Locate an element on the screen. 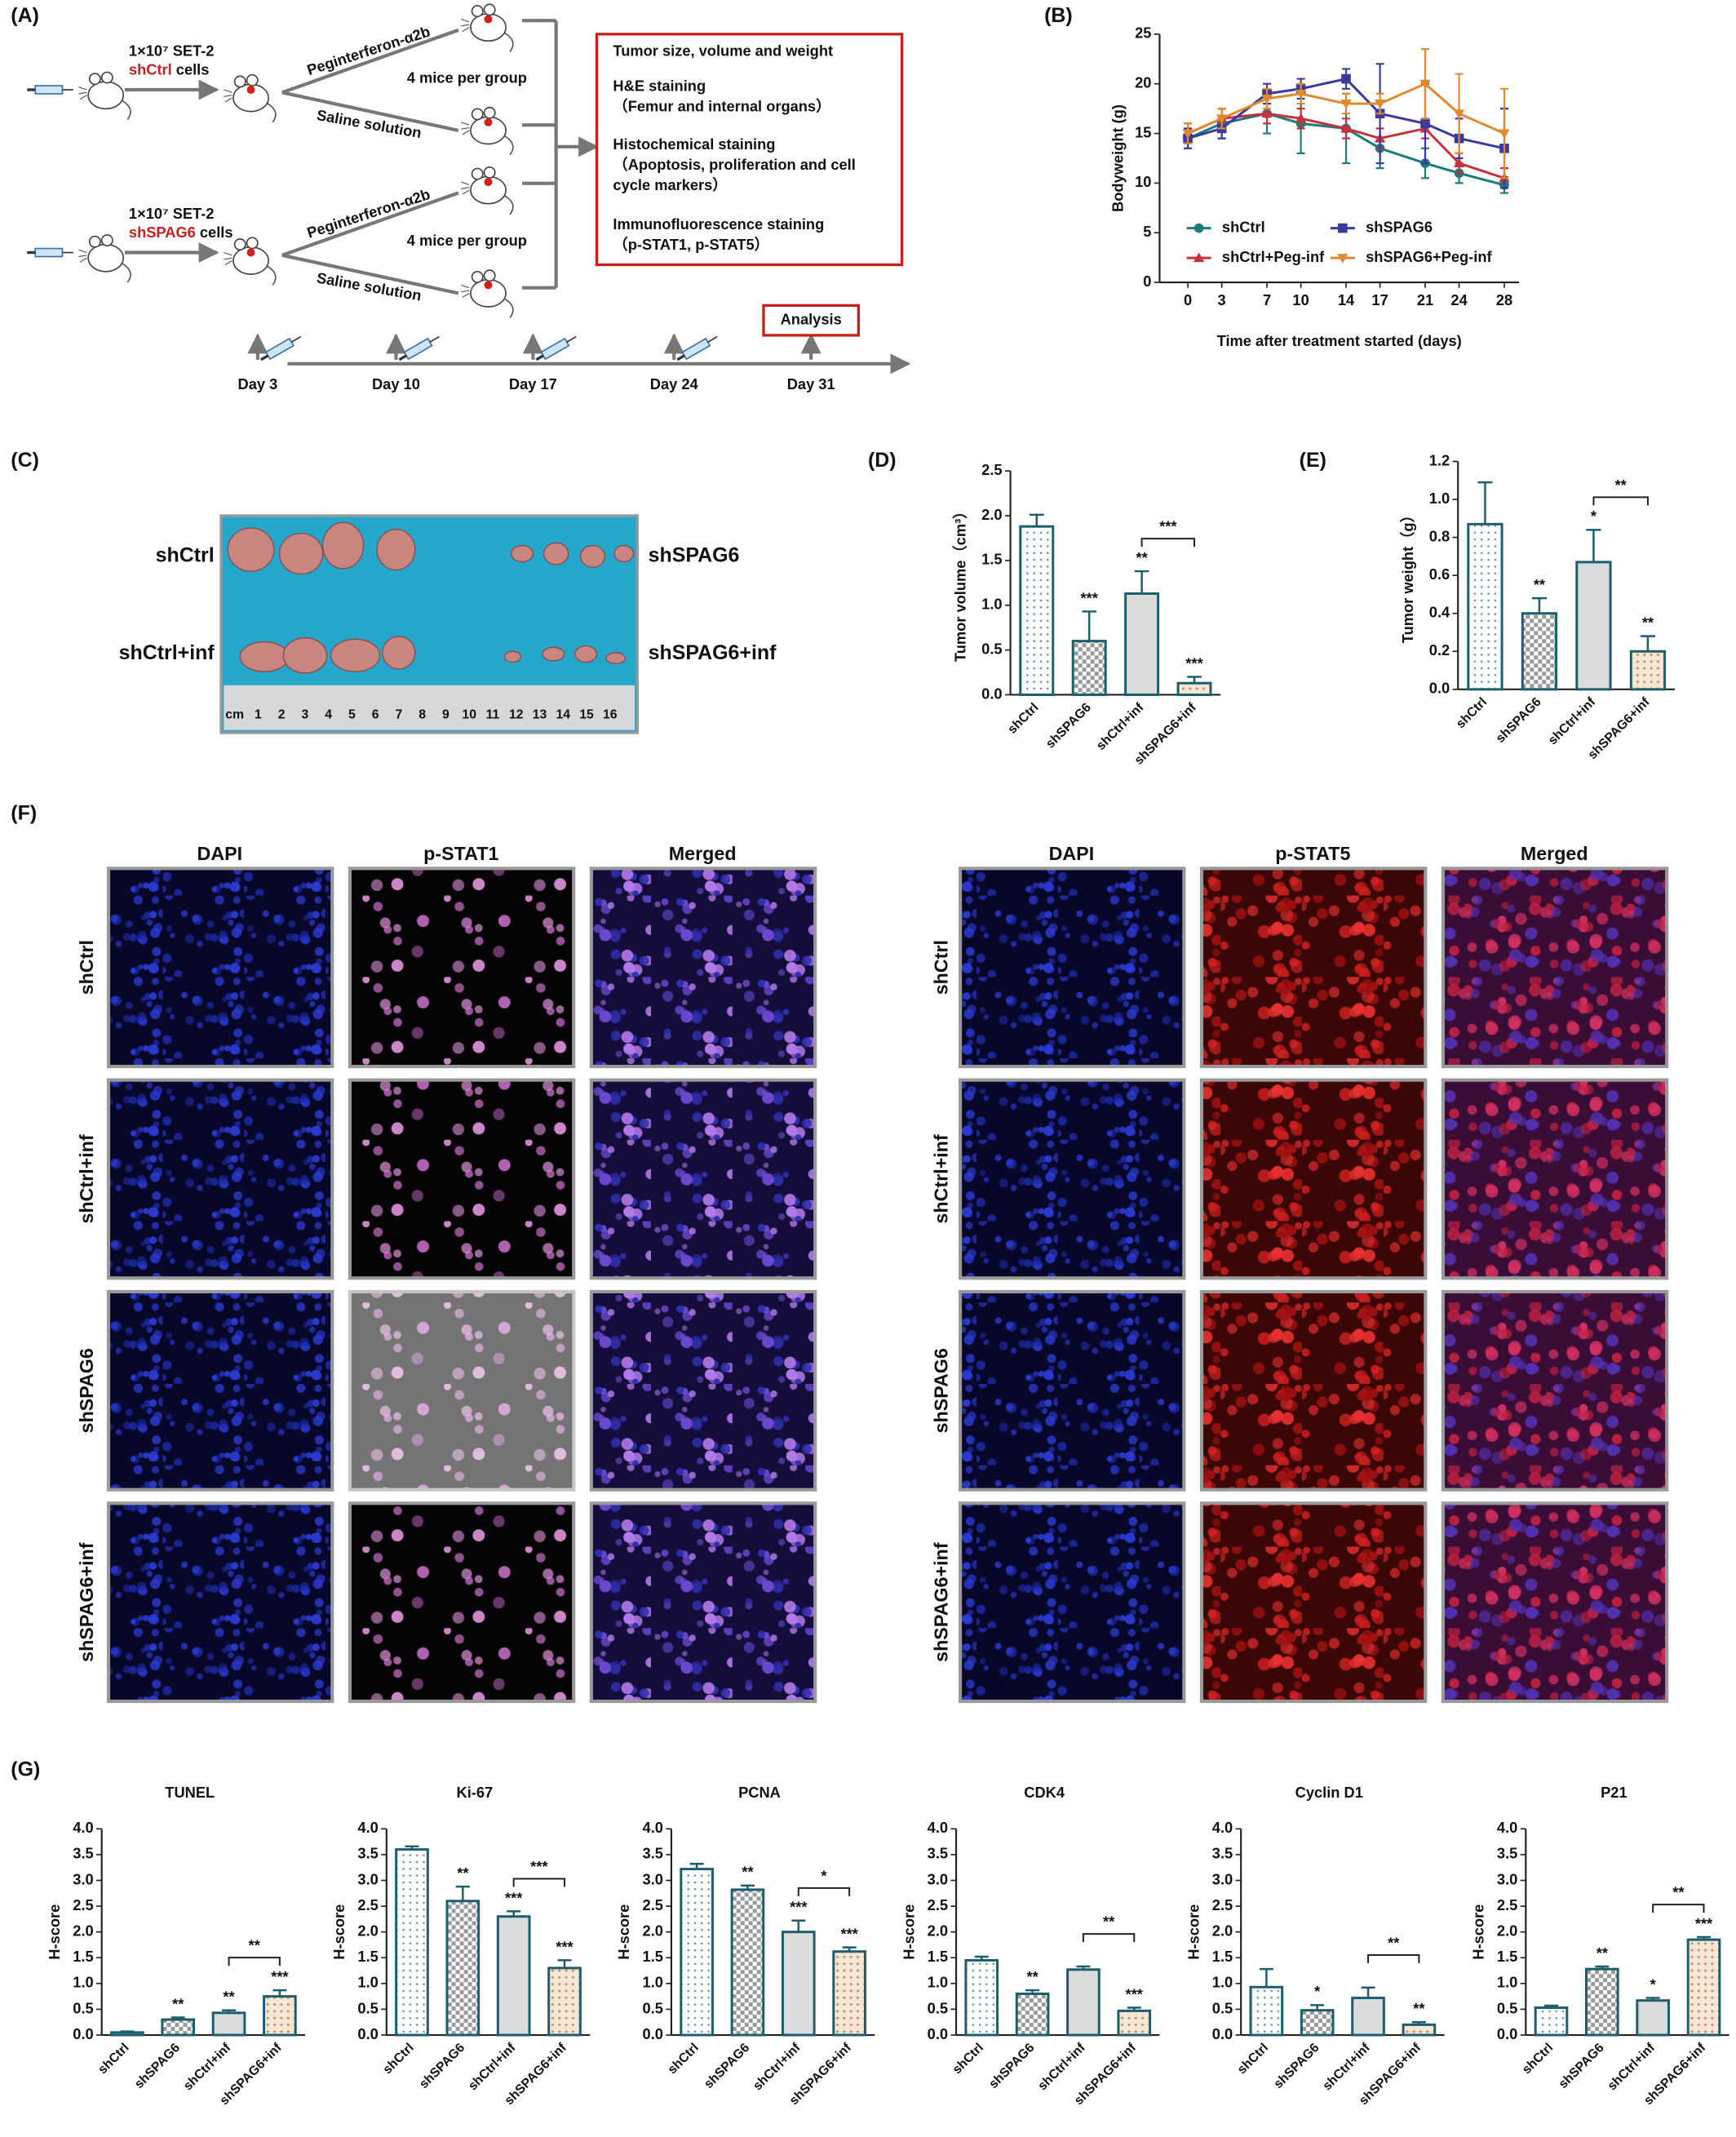 The width and height of the screenshot is (1736, 2137). x-tick-label: shCtrl+inf is located at coordinates (1061, 2067).